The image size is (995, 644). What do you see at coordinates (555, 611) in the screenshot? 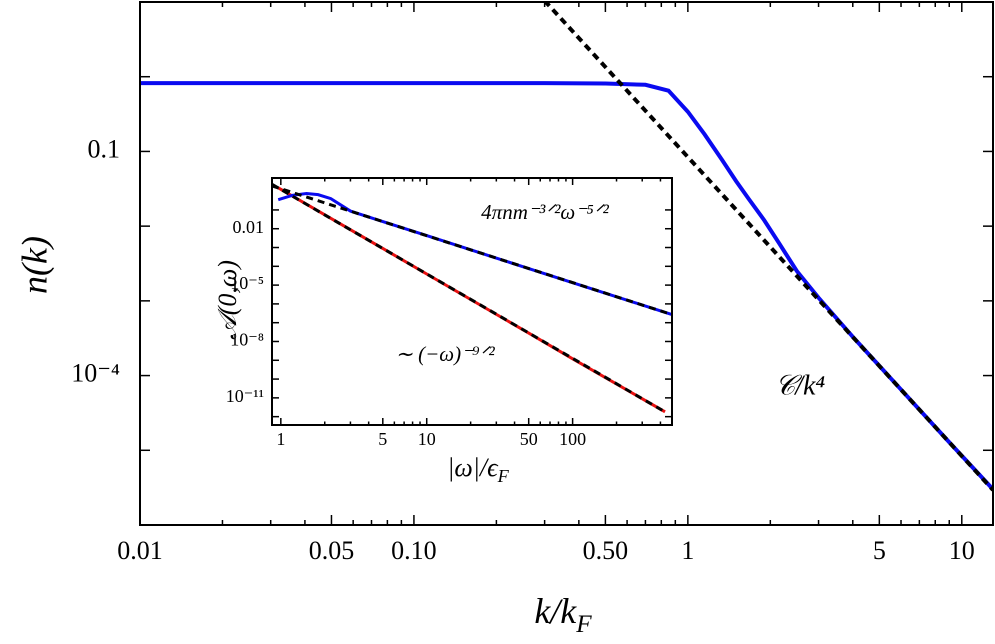
I see `x-axis-label-main: k/k` at bounding box center [555, 611].